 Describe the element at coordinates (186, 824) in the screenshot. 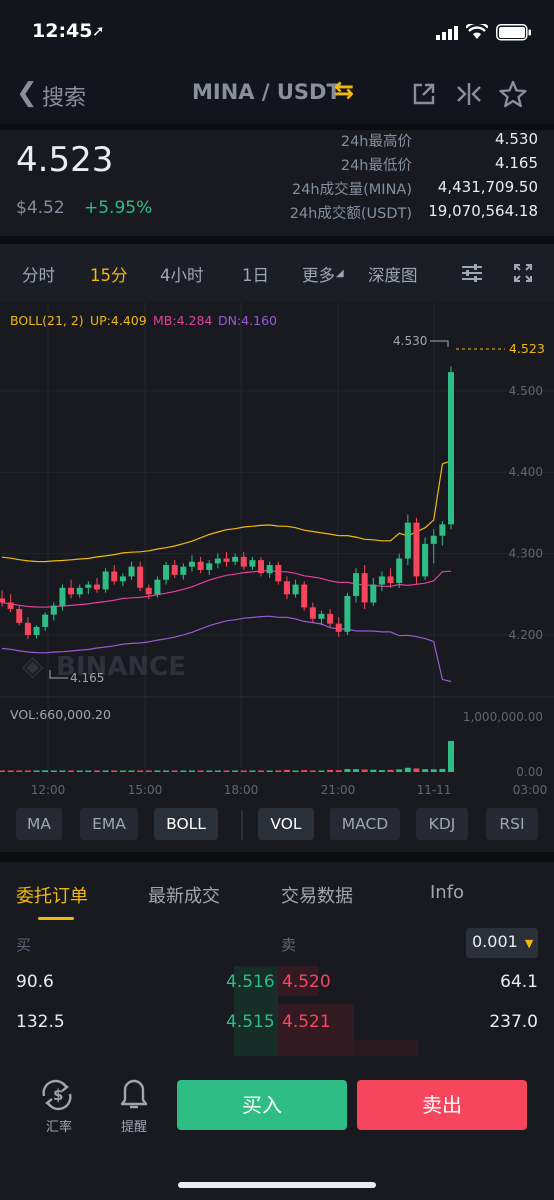

I see `indicator-boll: BOLL` at that location.